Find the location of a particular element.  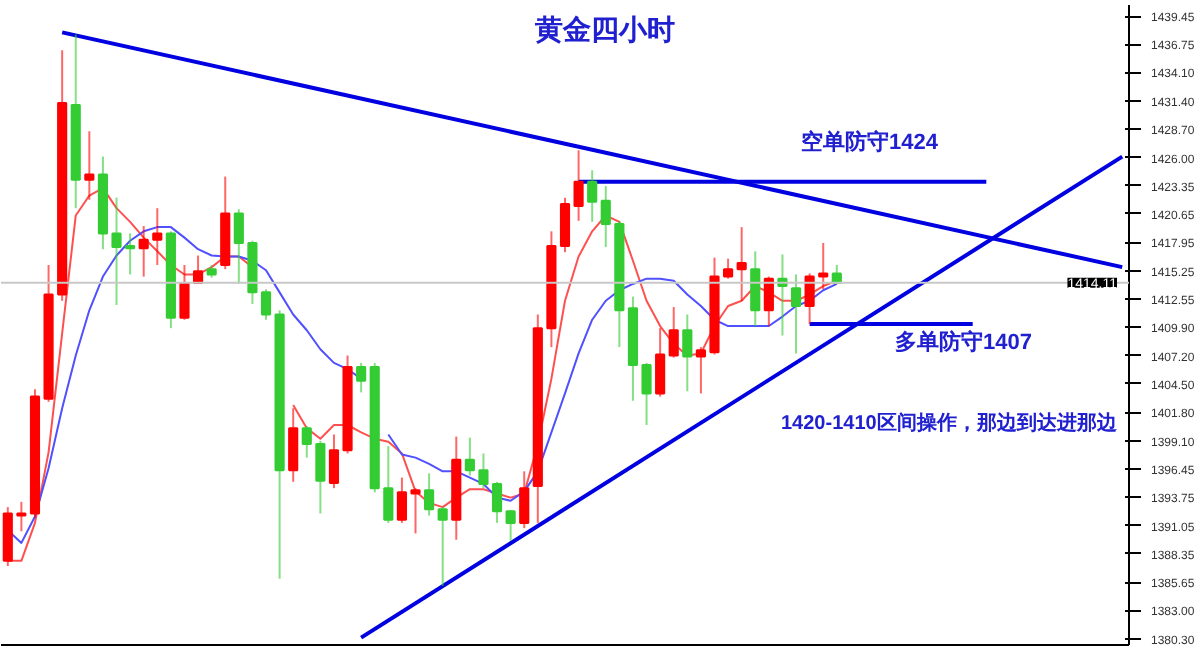

chart-title: 黄金四小时 is located at coordinates (604, 29).